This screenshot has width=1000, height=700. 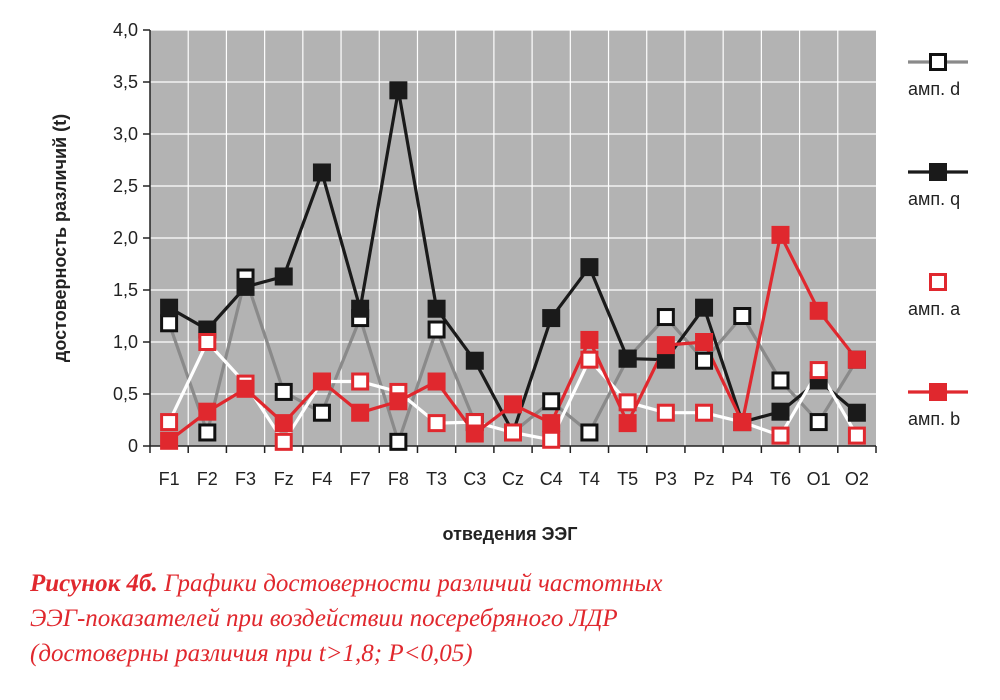 What do you see at coordinates (510, 534) in the screenshot?
I see `x-axis-title: отведения ЭЭГ` at bounding box center [510, 534].